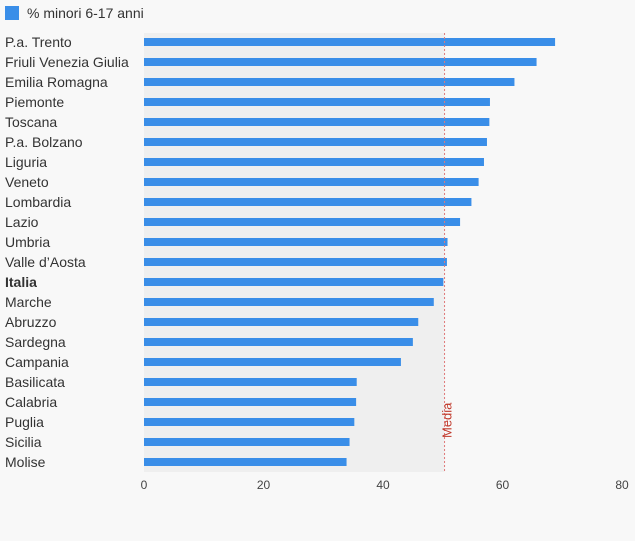 This screenshot has height=541, width=635. What do you see at coordinates (317, 122) in the screenshot?
I see `bar-toscana` at bounding box center [317, 122].